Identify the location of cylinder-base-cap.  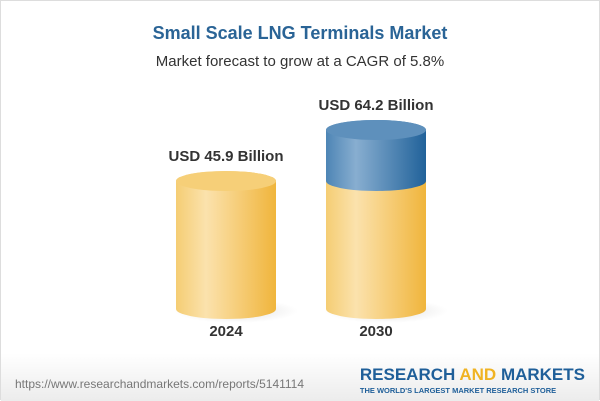
(226, 181).